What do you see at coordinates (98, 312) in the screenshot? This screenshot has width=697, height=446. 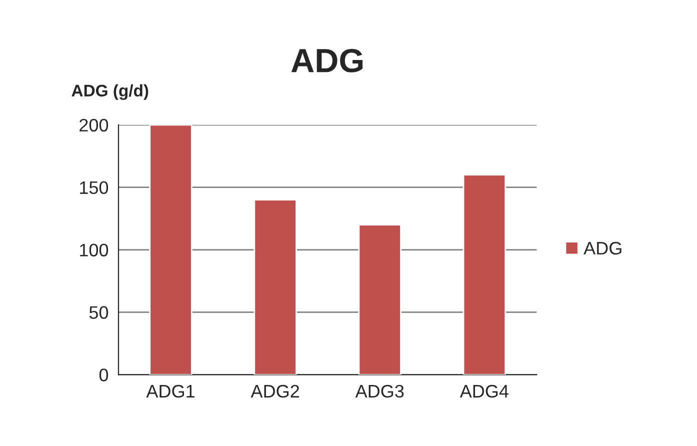 I see `y-tick-label: 50` at bounding box center [98, 312].